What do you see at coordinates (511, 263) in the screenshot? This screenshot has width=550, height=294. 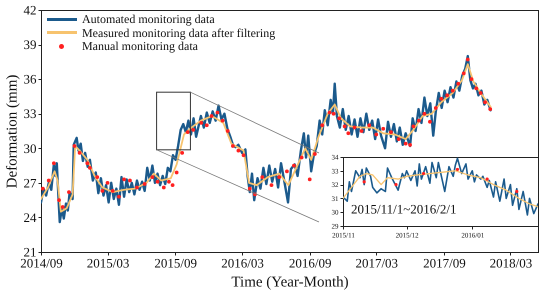 I see `x-tick-label: 2018/03` at bounding box center [511, 263].